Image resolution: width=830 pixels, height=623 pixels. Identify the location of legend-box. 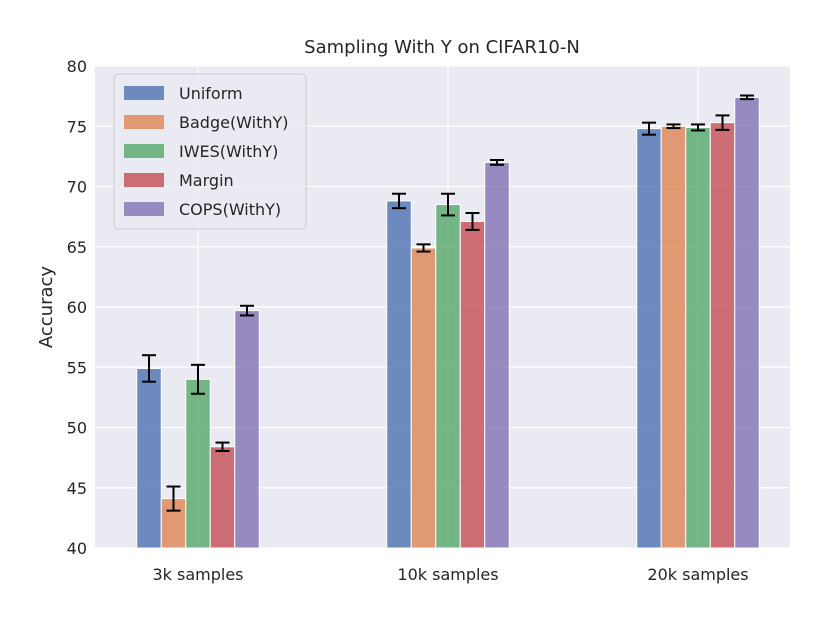
(210, 151).